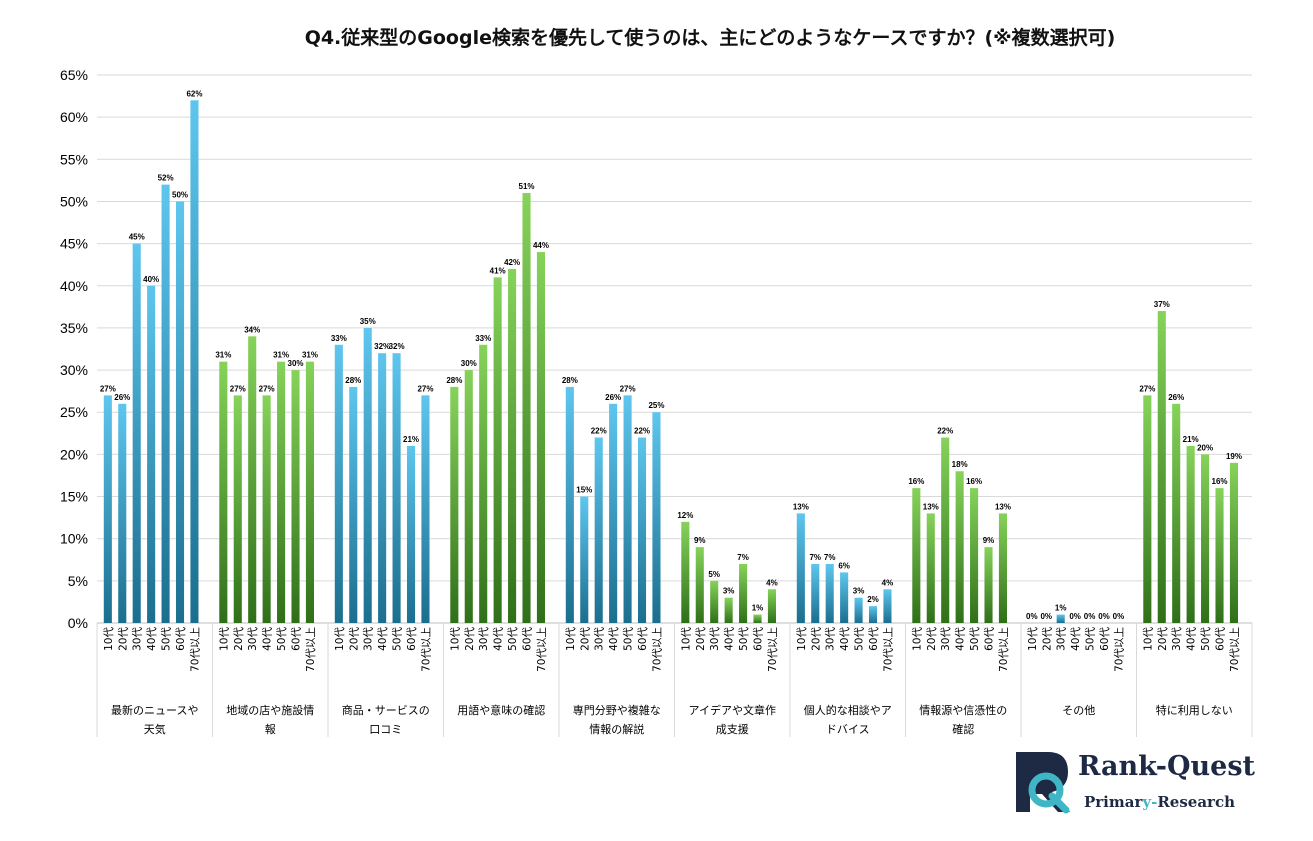 The image size is (1313, 841). Describe the element at coordinates (385, 729) in the screenshot. I see `category-label-line: 口コミ` at that location.